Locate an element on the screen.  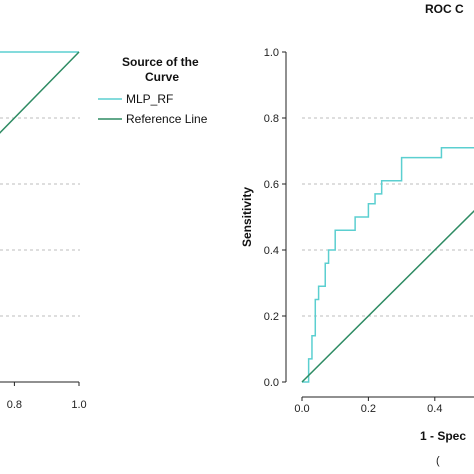
right-x-tick-label: 0.4 is located at coordinates (434, 409).